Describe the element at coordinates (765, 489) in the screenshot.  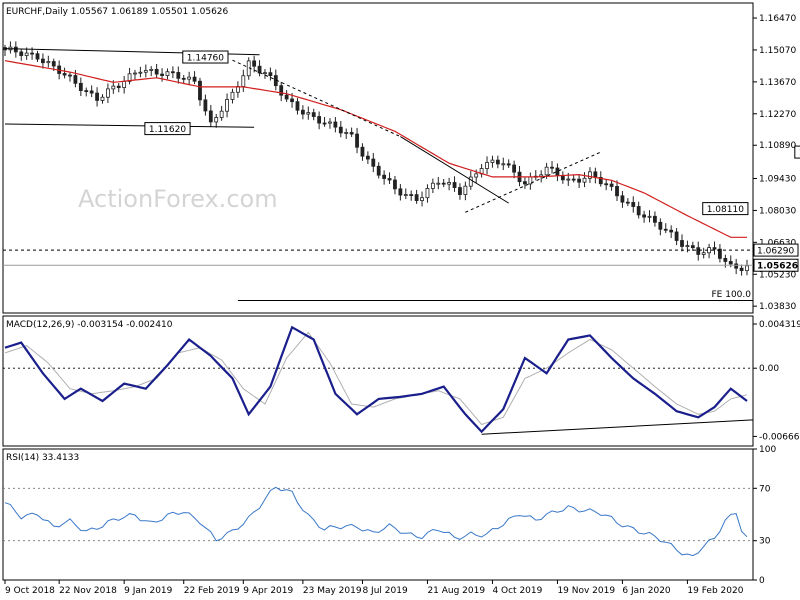
I see `y-tick-label: 70` at that location.